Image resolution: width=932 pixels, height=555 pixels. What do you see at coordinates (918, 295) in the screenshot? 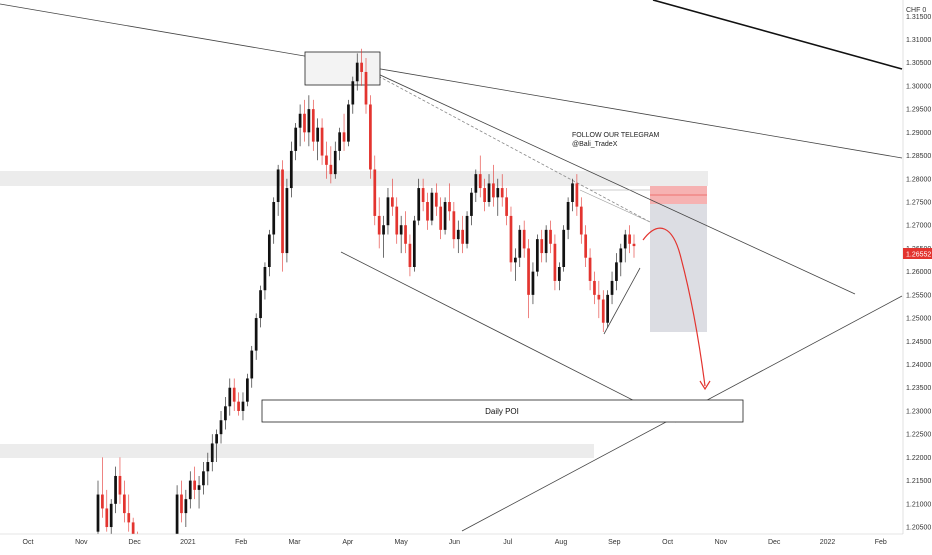
I see `price-tick-label: 1.25500` at bounding box center [918, 295].